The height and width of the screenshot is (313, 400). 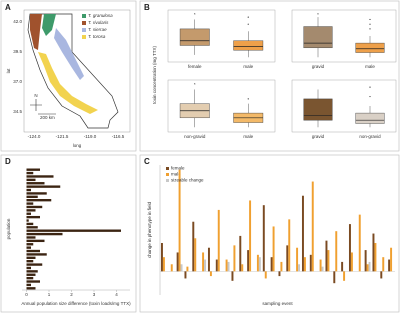 What do you see at coordinates (195, 66) in the screenshot?
I see `x-tick-label: female` at bounding box center [195, 66].